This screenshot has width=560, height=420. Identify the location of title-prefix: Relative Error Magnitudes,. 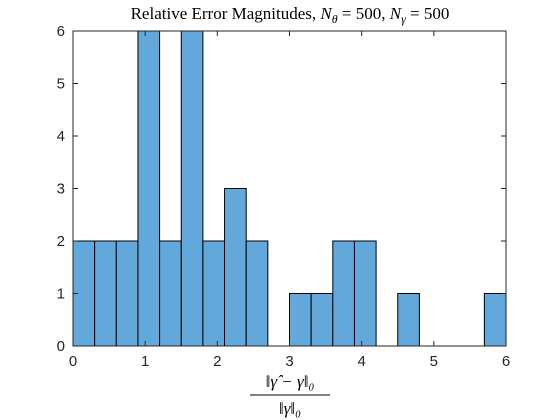
(226, 13).